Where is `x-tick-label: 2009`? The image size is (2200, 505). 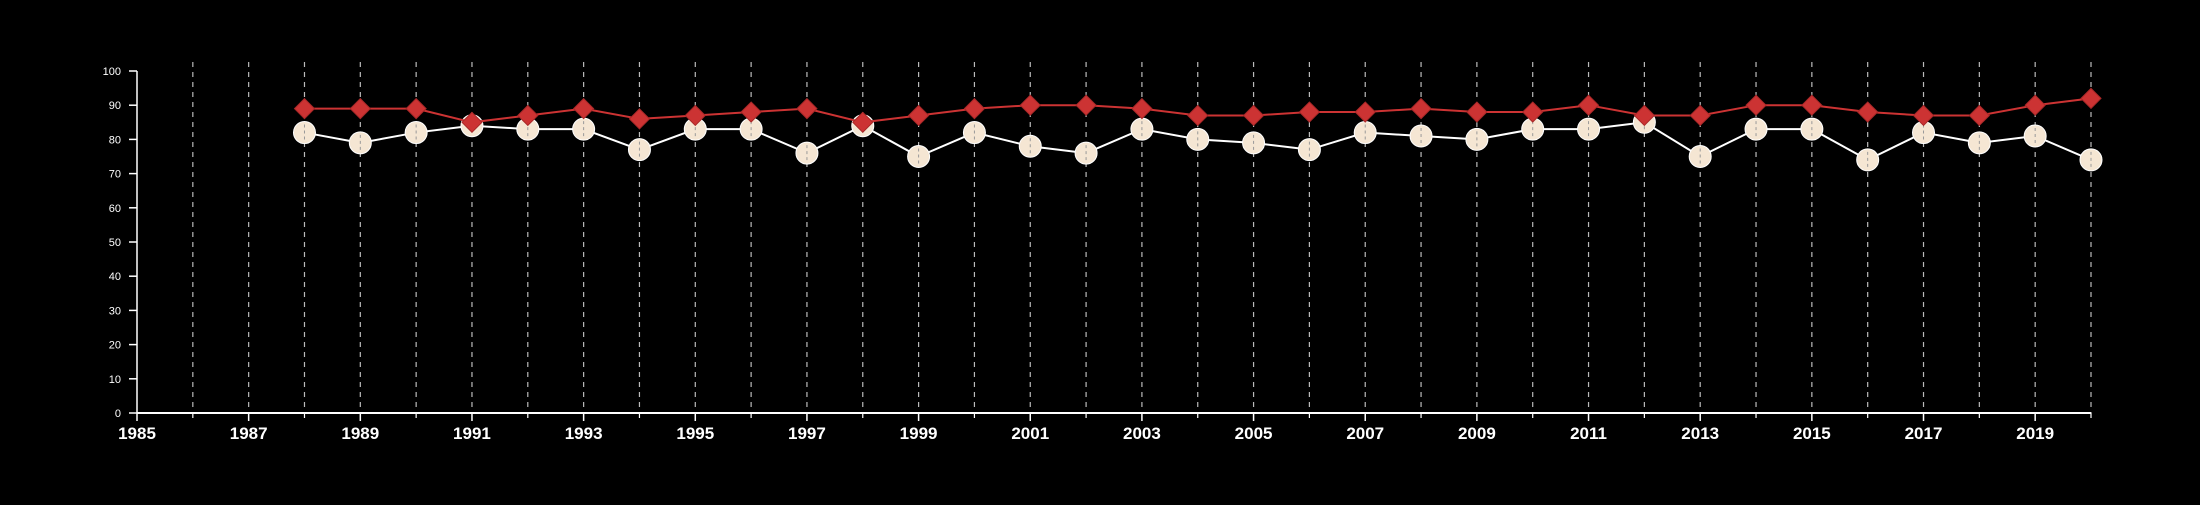
x-tick-label: 2009 is located at coordinates (1477, 433).